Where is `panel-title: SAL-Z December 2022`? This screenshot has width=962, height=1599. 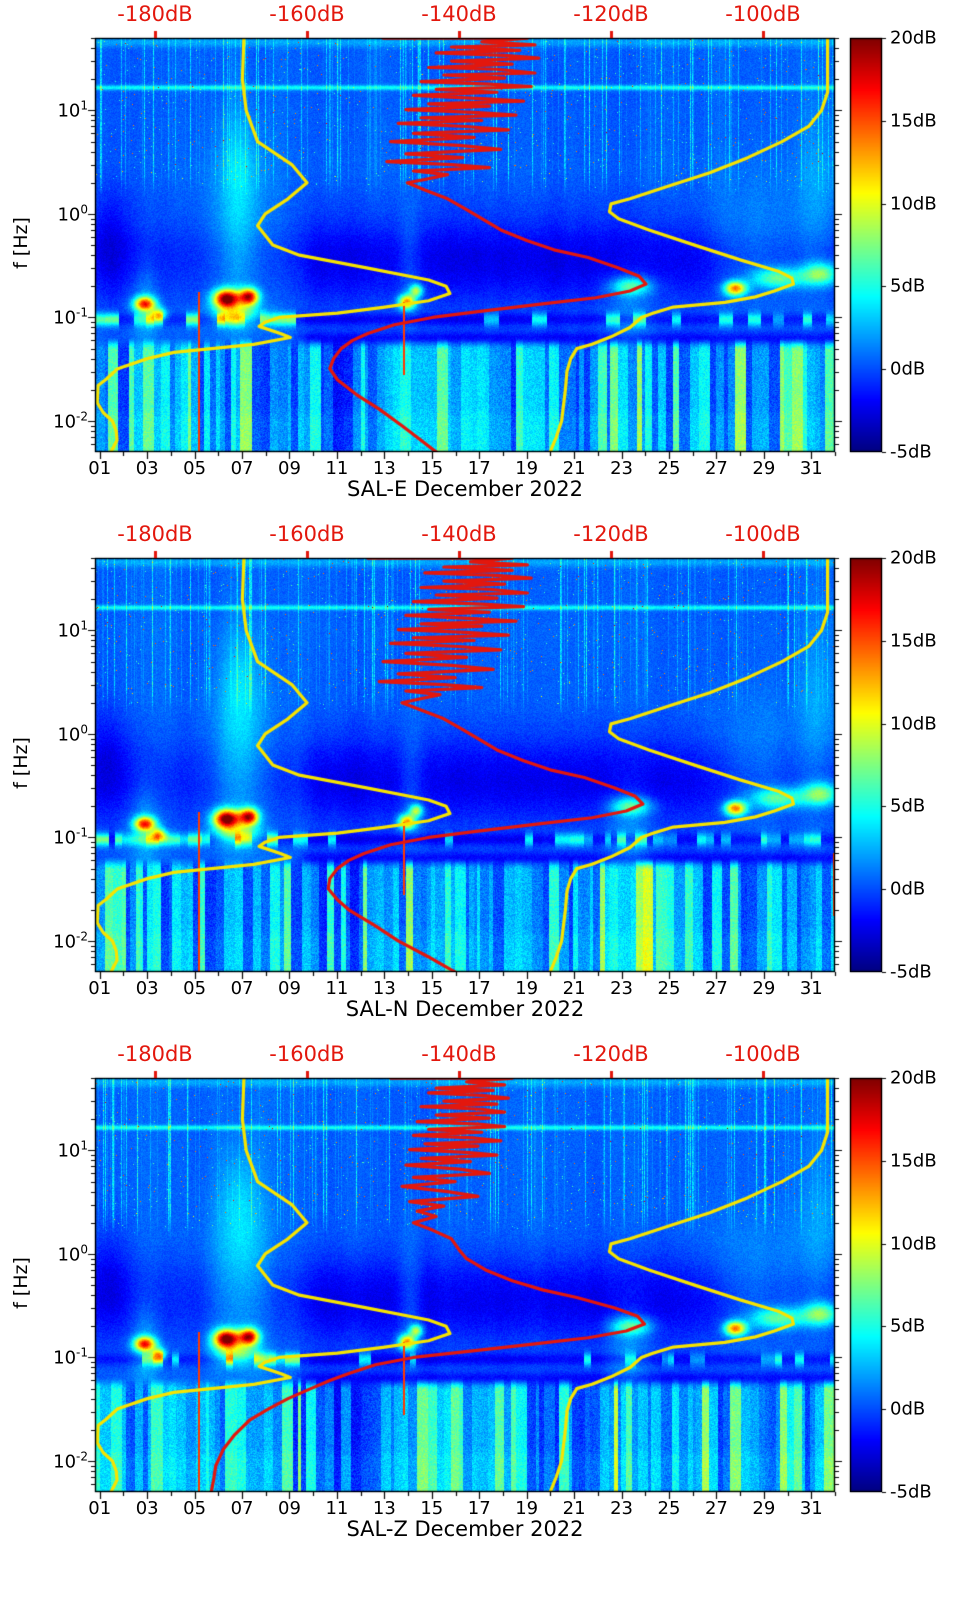
panel-title: SAL-Z December 2022 is located at coordinates (465, 1529).